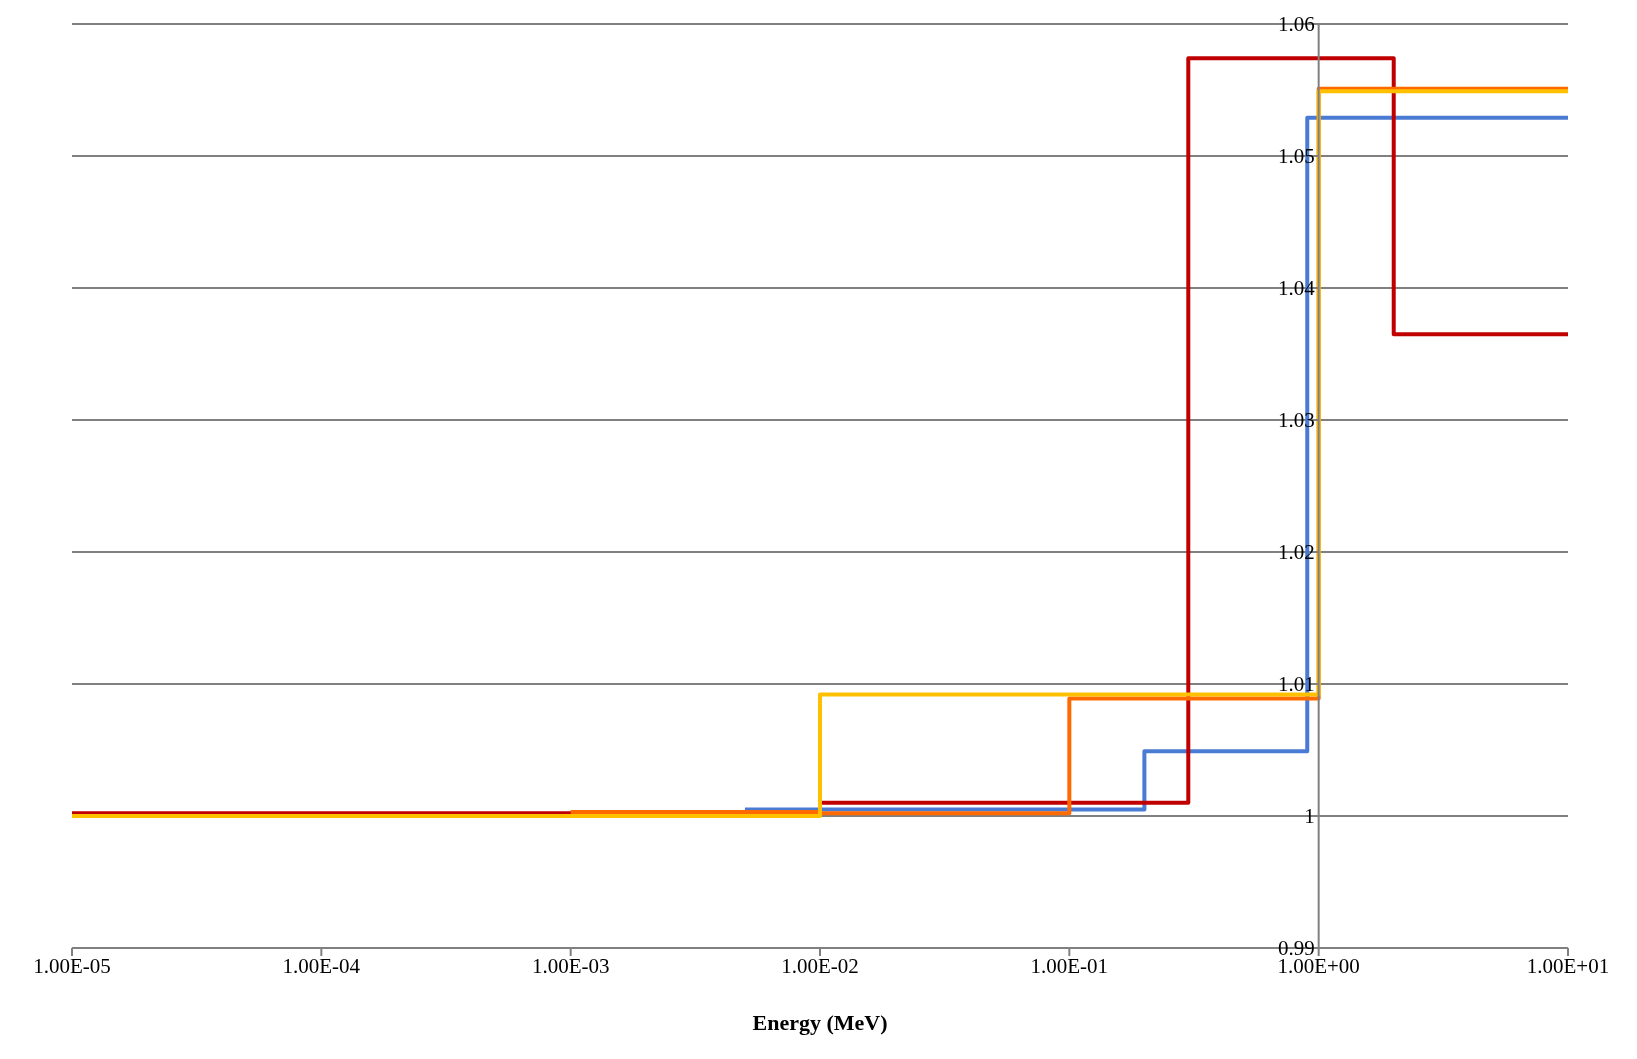 The width and height of the screenshot is (1637, 1059). Describe the element at coordinates (321, 965) in the screenshot. I see `x-tick-label: 1.00E-04` at that location.